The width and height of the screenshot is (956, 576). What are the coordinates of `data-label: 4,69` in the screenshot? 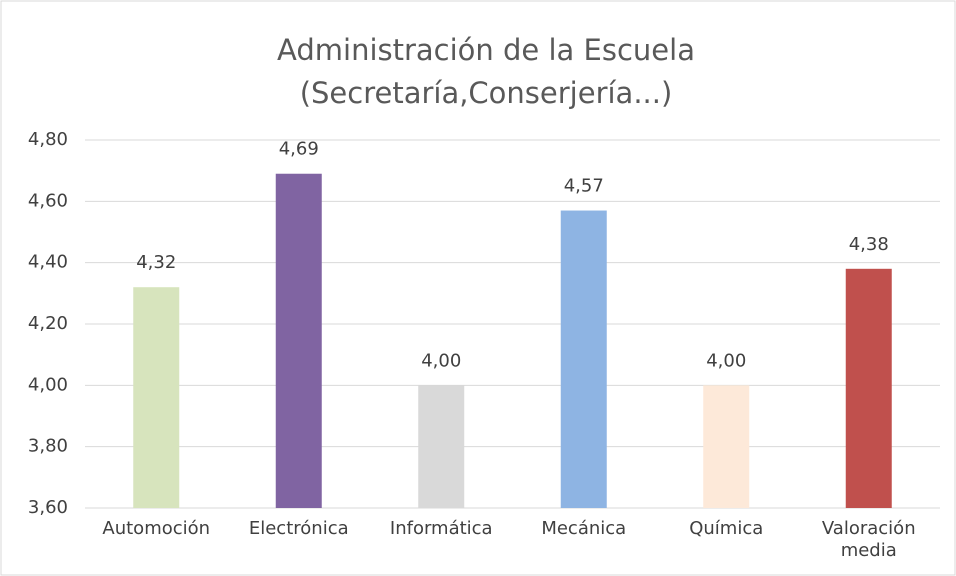 It's located at (299, 149).